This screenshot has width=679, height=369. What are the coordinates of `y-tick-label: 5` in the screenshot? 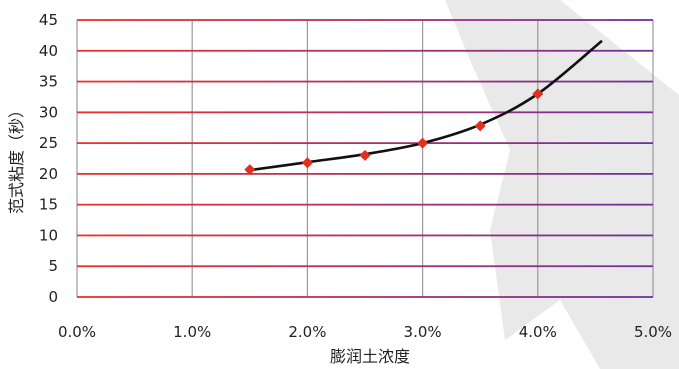 It's located at (53, 266).